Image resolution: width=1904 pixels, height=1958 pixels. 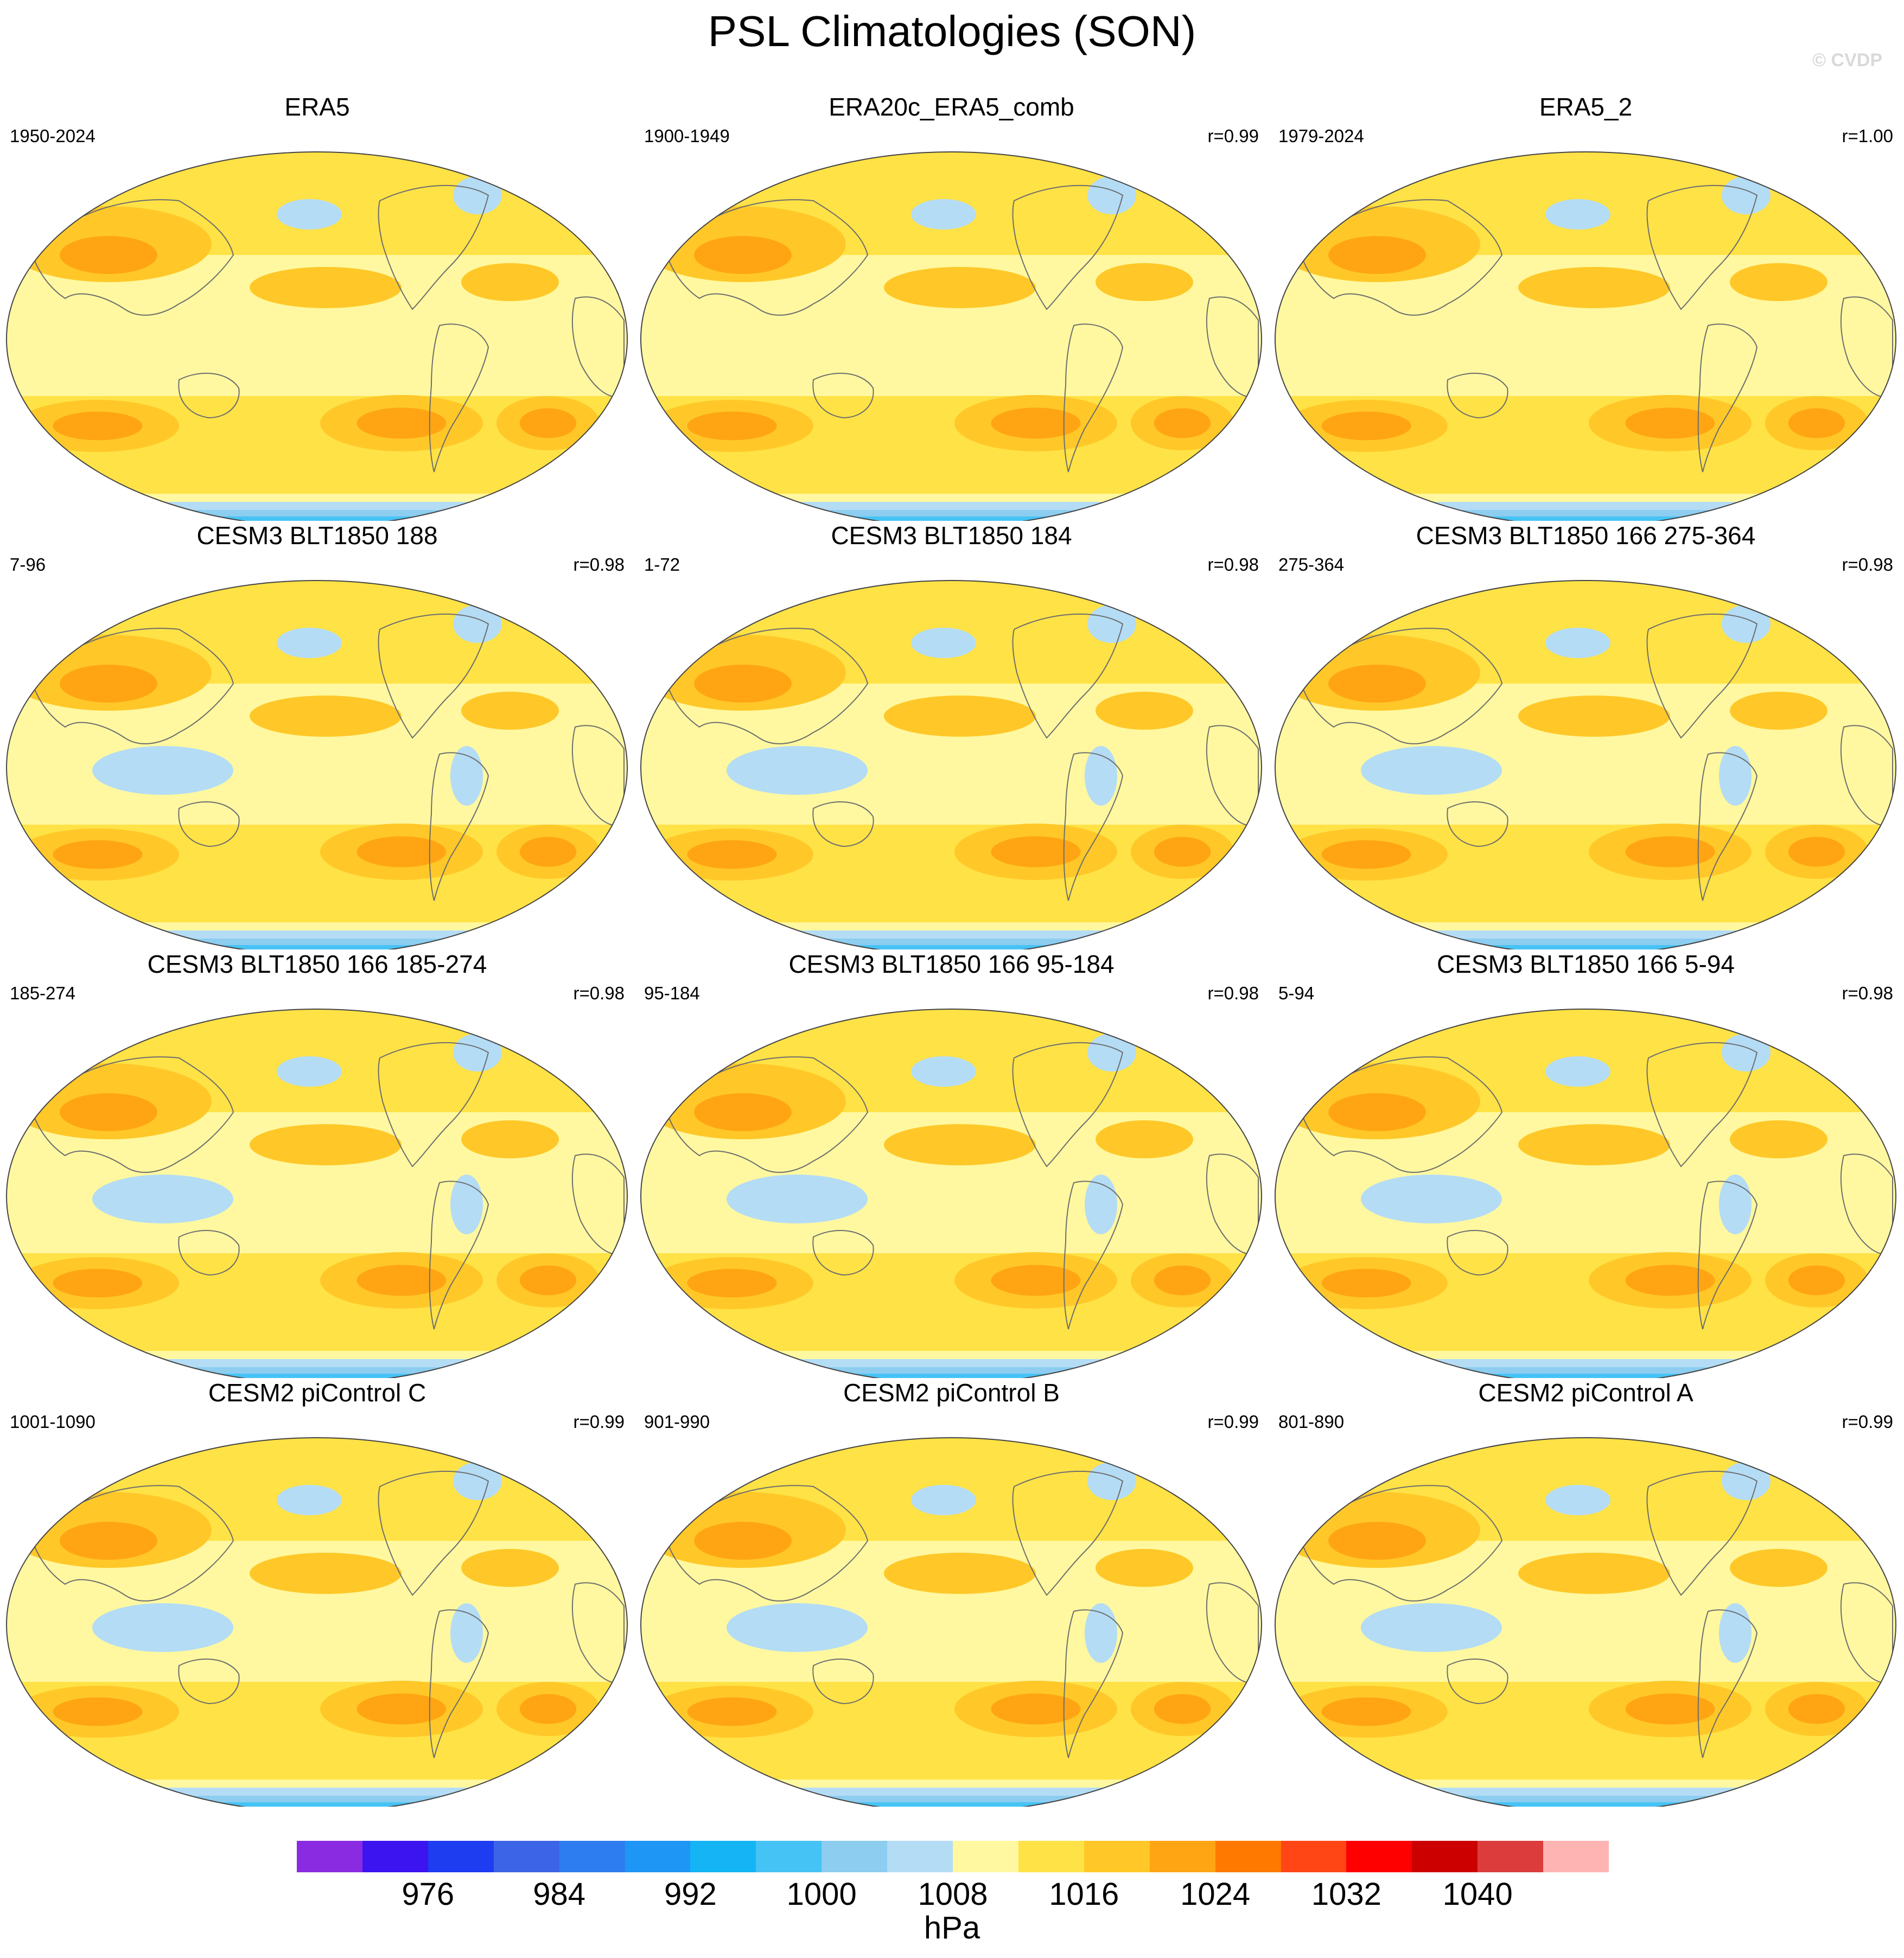 What do you see at coordinates (1312, 564) in the screenshot?
I see `panel-period: 275-364` at bounding box center [1312, 564].